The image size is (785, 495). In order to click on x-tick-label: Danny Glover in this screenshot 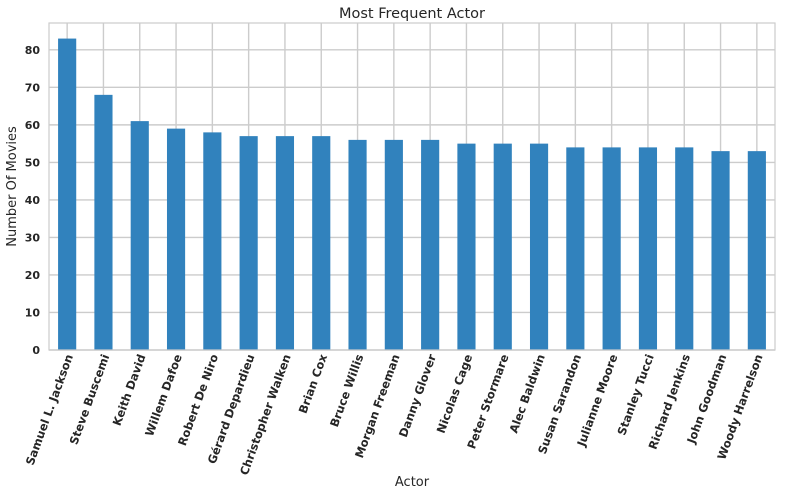, I will do `click(417, 395)`.